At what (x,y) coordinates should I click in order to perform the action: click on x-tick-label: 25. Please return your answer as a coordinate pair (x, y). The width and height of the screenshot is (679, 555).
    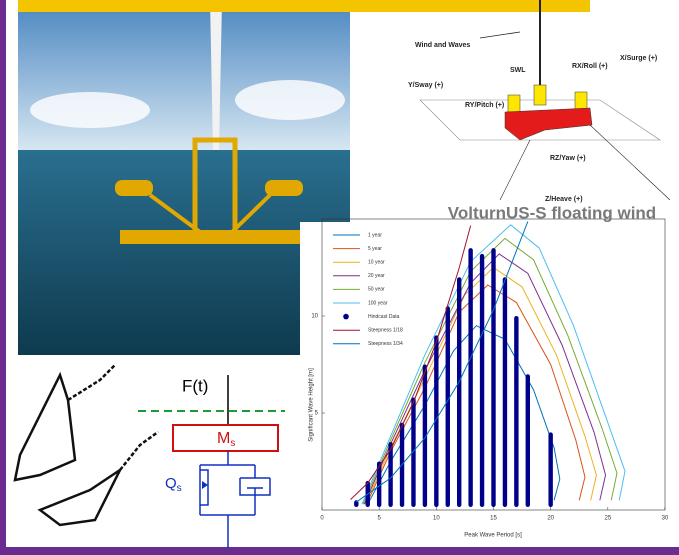
    Looking at the image, I should click on (607, 519).